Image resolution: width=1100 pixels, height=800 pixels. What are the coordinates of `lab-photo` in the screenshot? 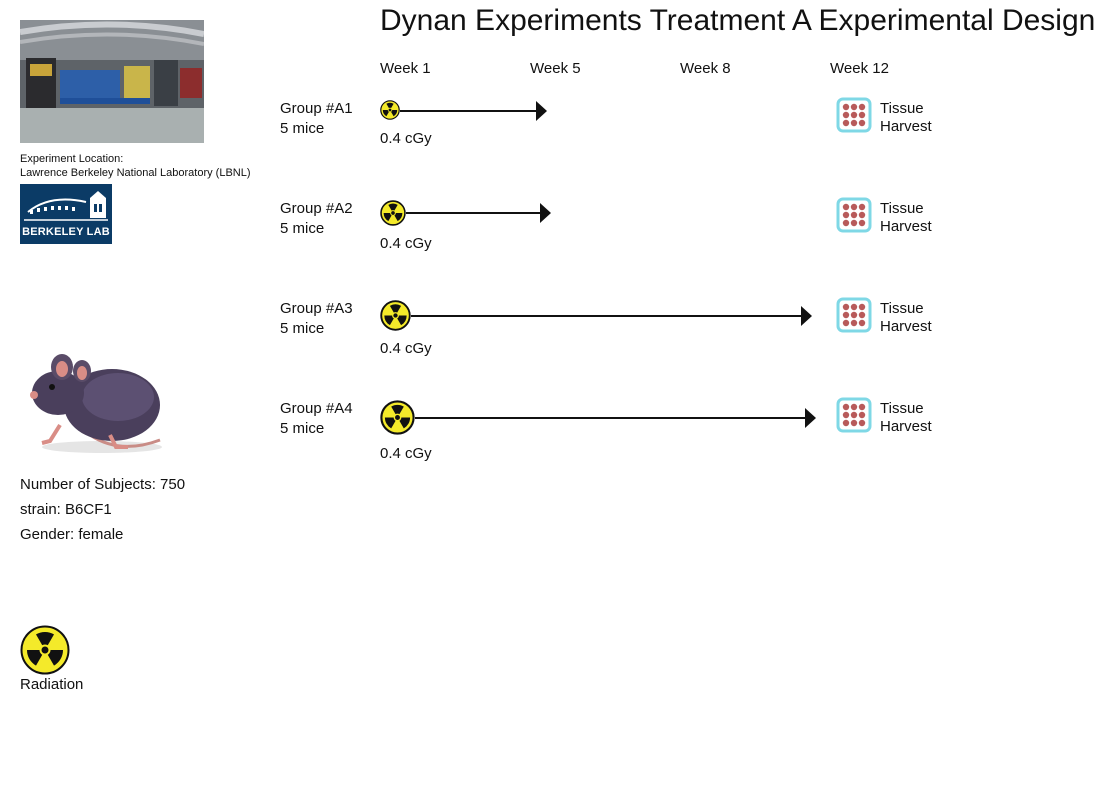 It's located at (112, 81).